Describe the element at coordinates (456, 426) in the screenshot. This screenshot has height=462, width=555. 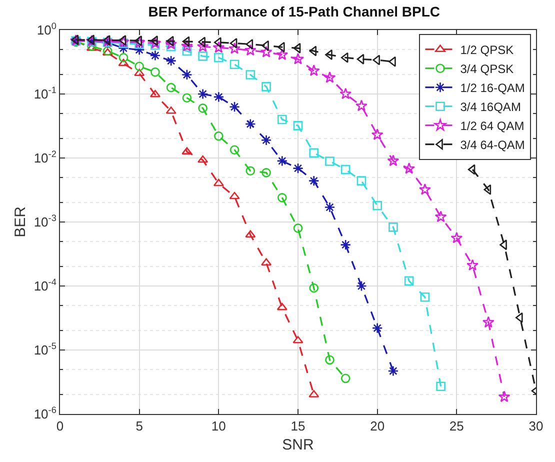
I see `x-tick-label: 25` at that location.